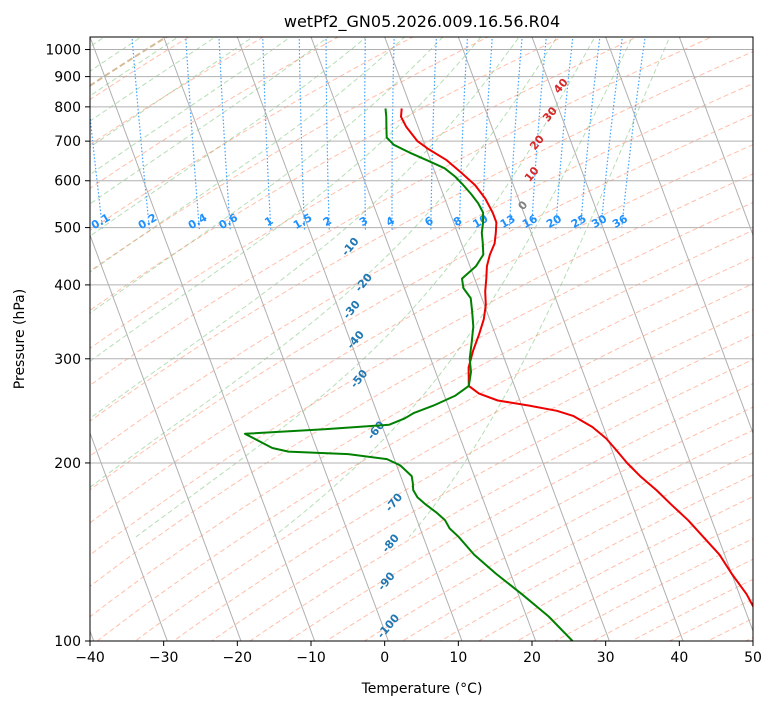 Image resolution: width=775 pixels, height=708 pixels. I want to click on x-tick-label: 20, so click(532, 658).